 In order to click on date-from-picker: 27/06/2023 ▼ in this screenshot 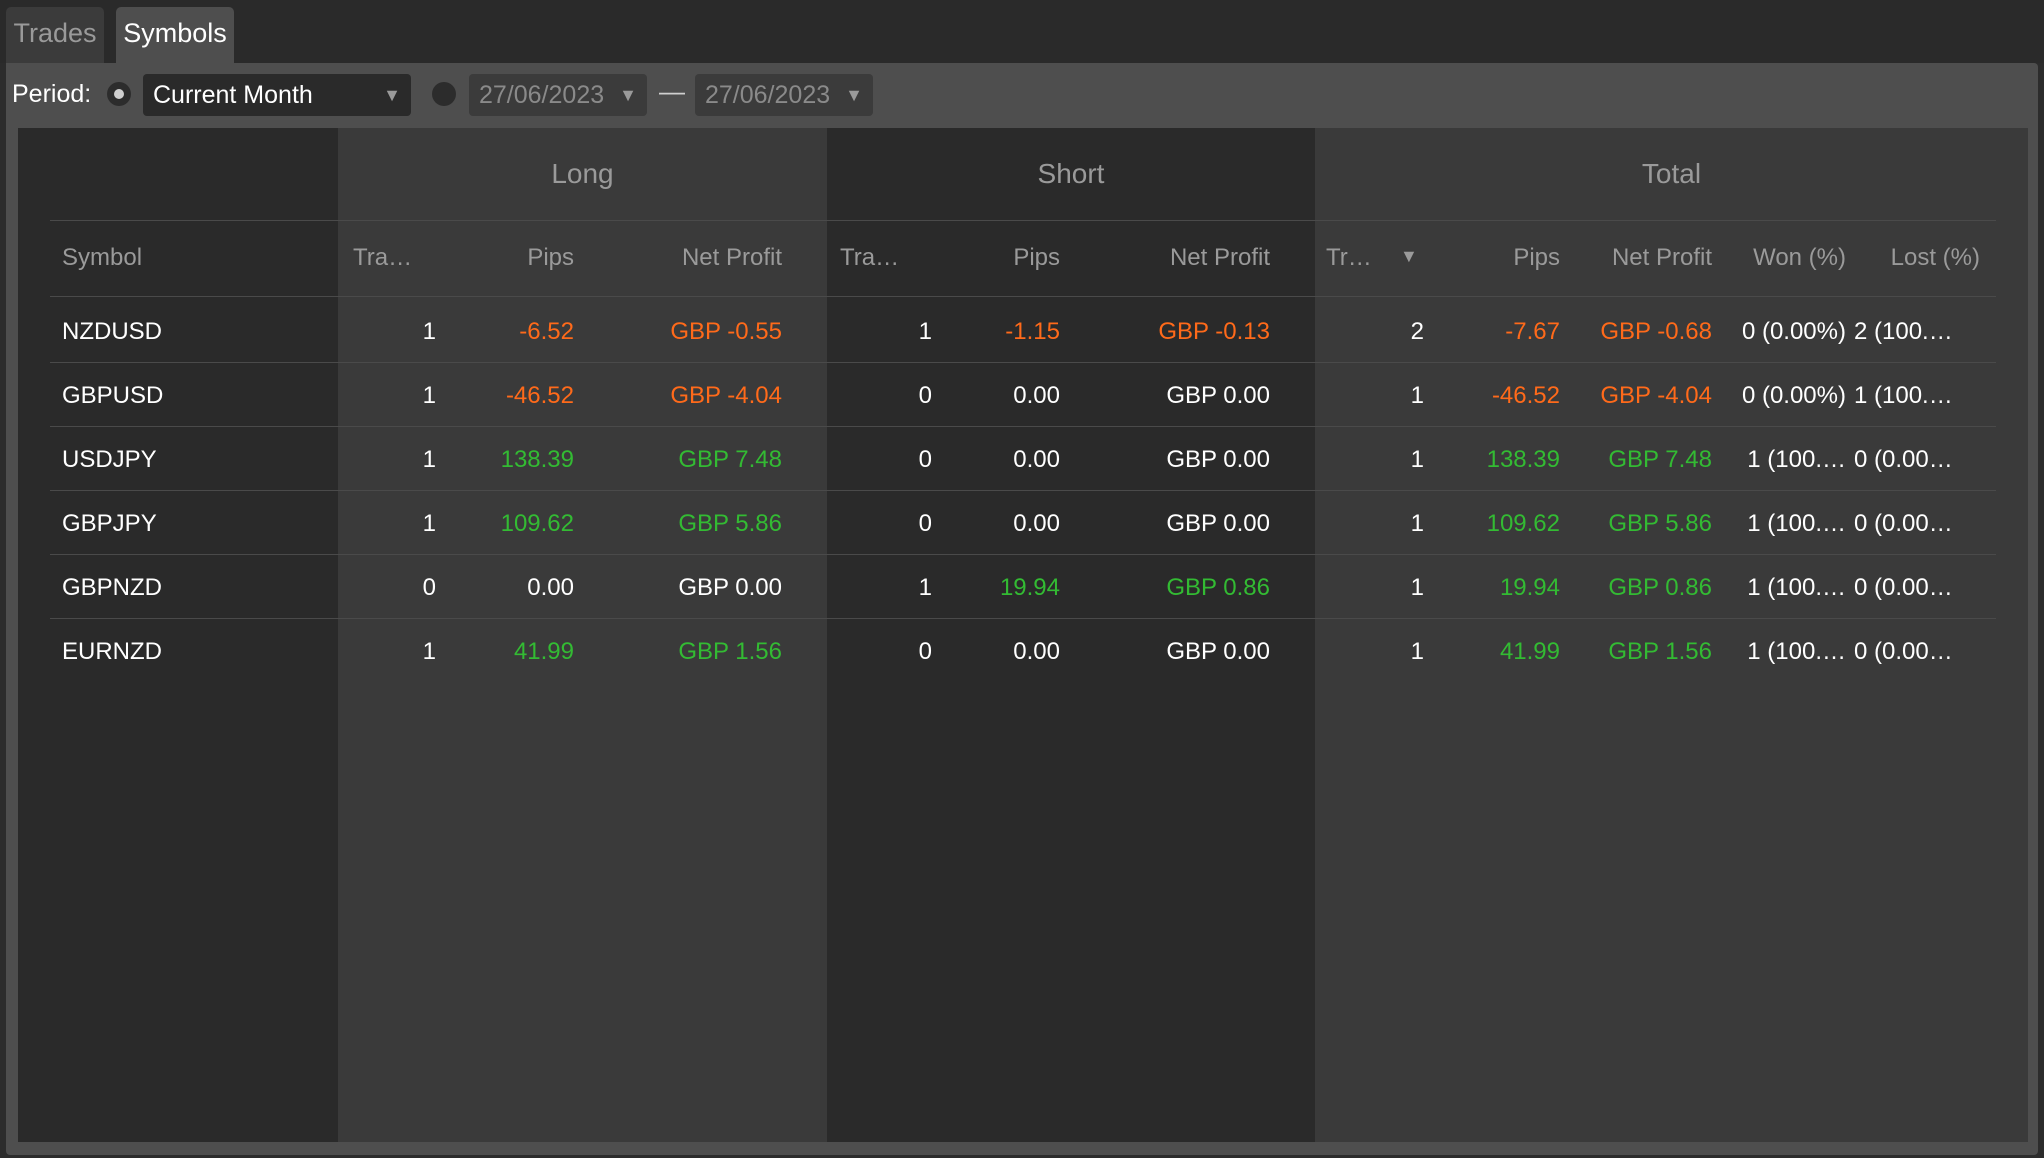, I will do `click(558, 95)`.